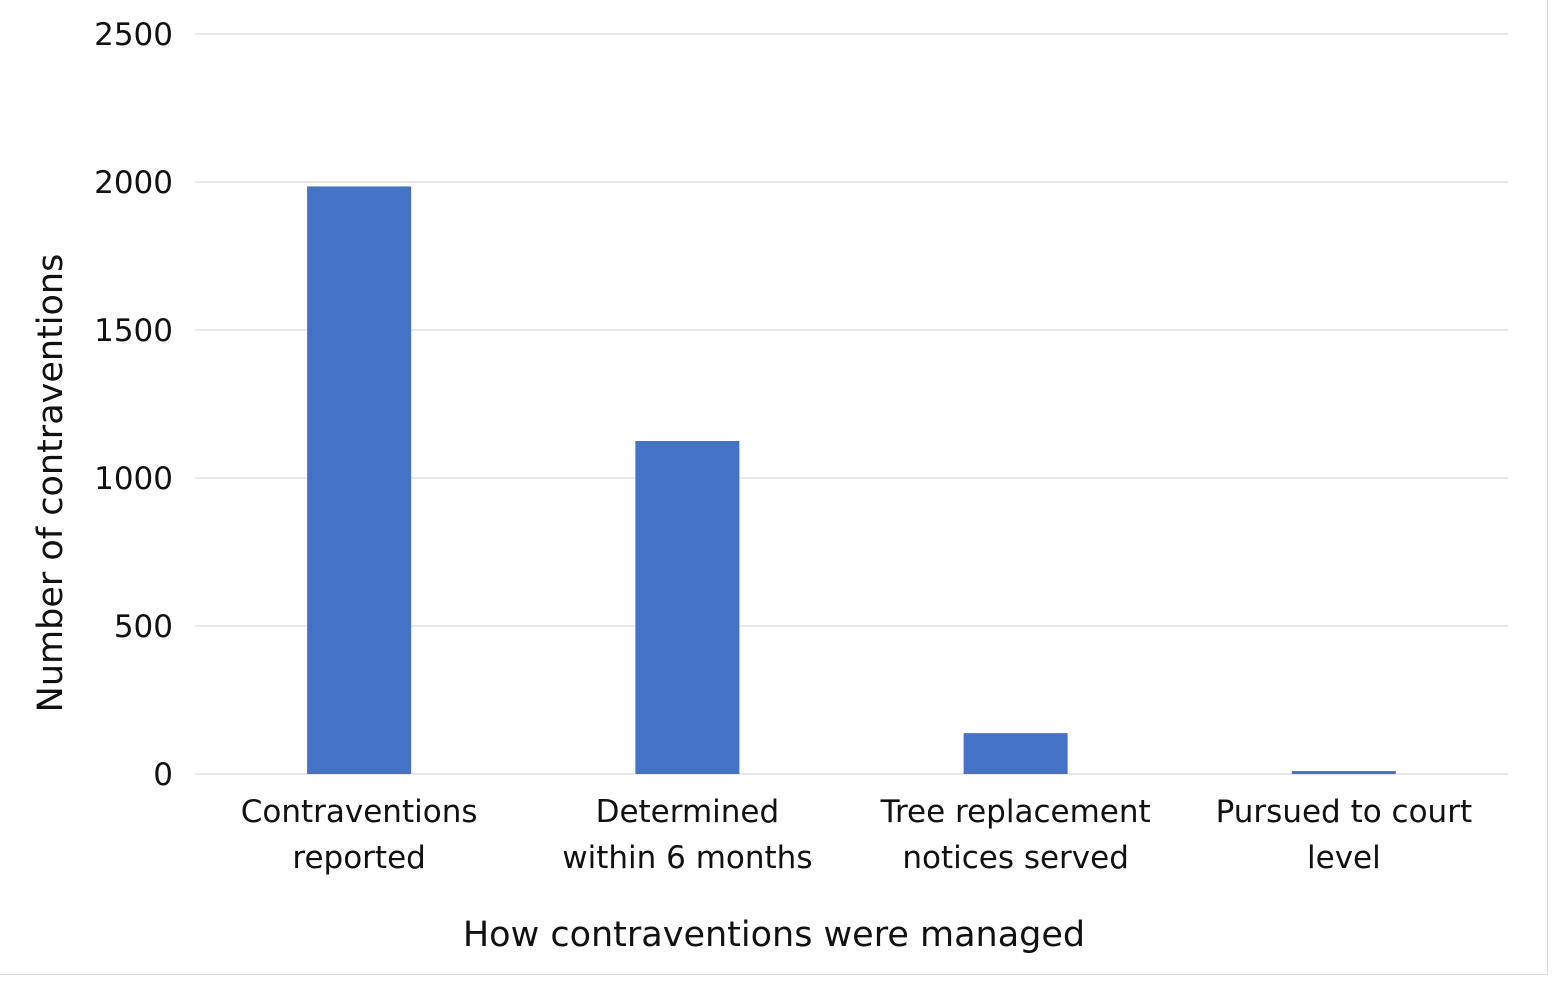 Image resolution: width=1562 pixels, height=982 pixels. Describe the element at coordinates (133, 183) in the screenshot. I see `y-tick-label: 2000` at that location.